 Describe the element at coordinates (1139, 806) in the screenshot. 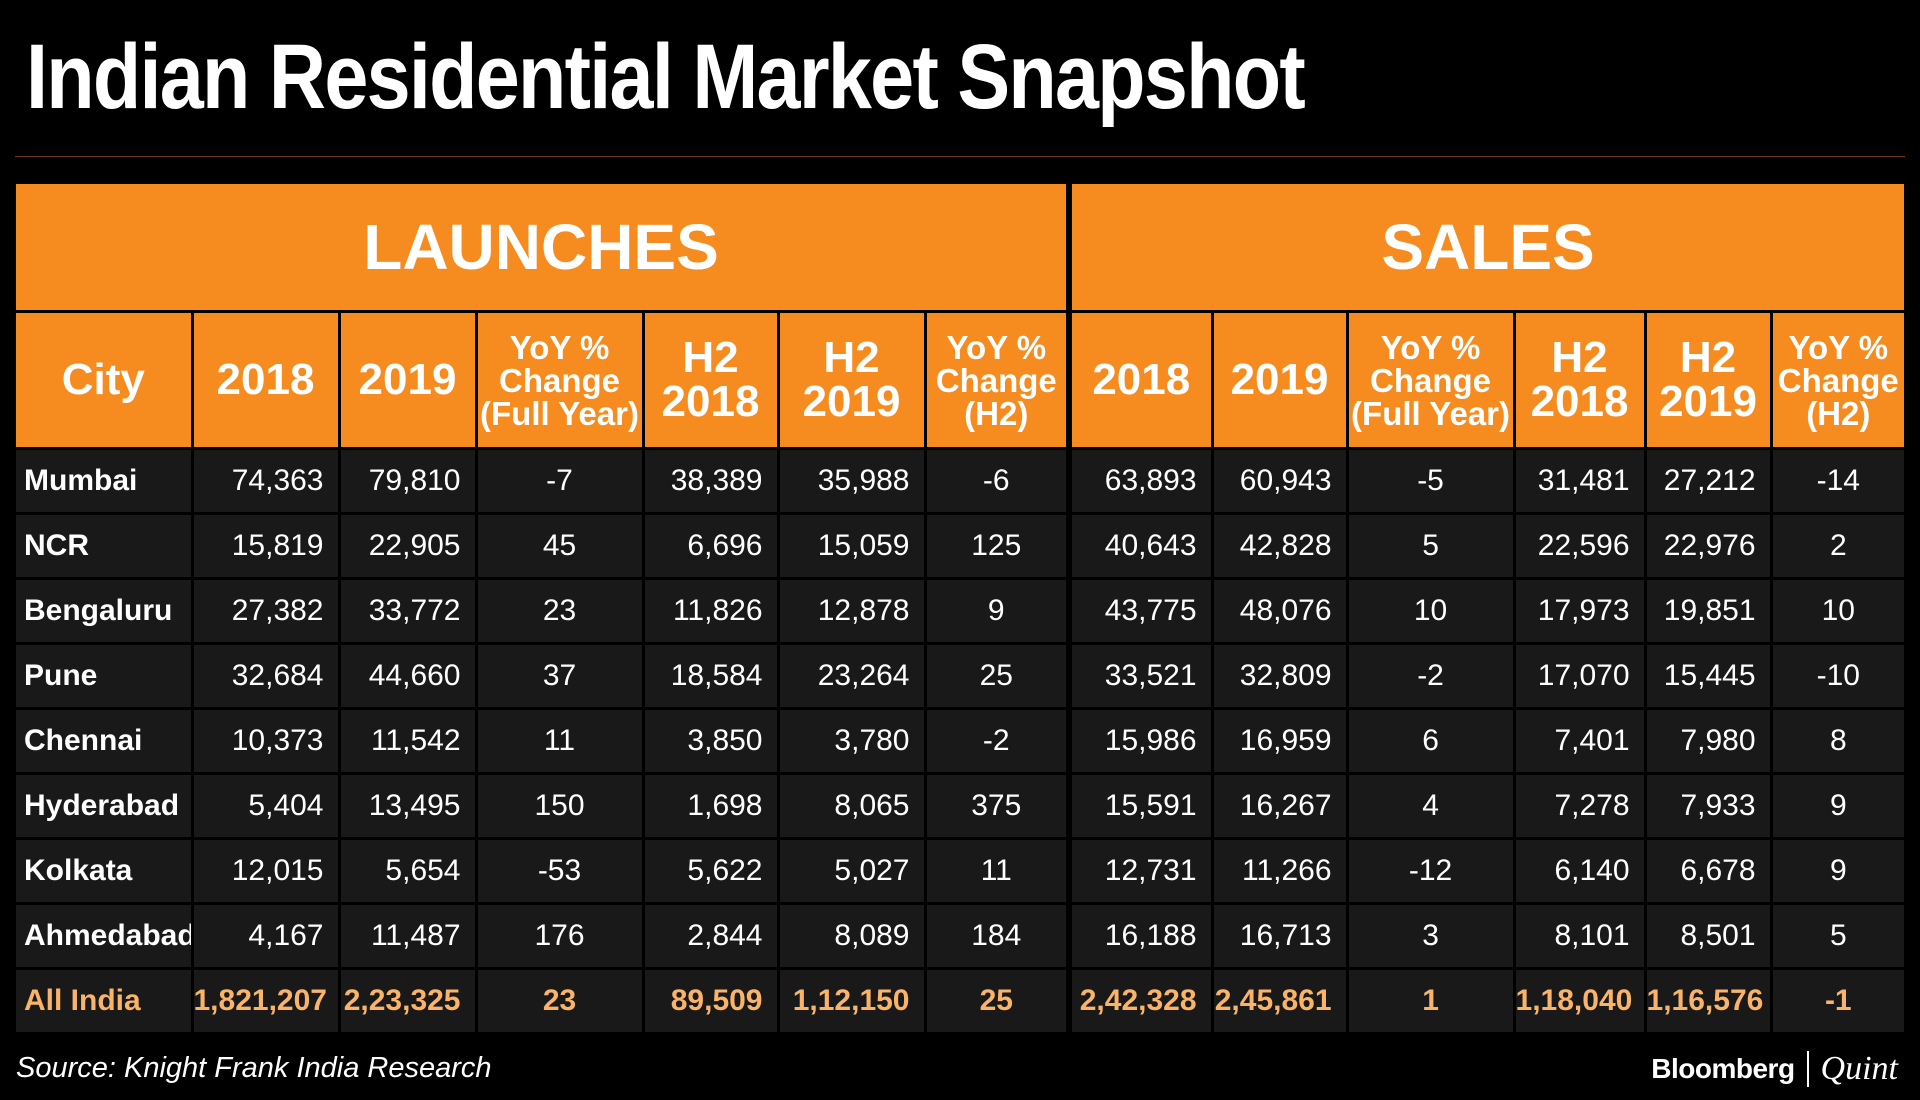

I see `value-cell: 15,591` at that location.